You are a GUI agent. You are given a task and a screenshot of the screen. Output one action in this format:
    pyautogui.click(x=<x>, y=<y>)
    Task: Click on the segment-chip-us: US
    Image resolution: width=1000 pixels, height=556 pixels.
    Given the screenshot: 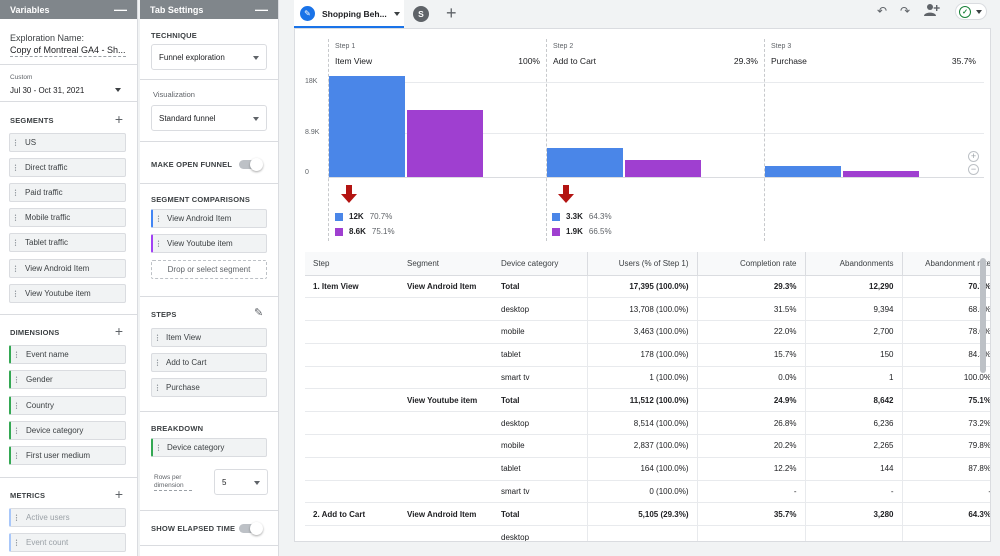 What is the action you would take?
    pyautogui.click(x=67, y=142)
    